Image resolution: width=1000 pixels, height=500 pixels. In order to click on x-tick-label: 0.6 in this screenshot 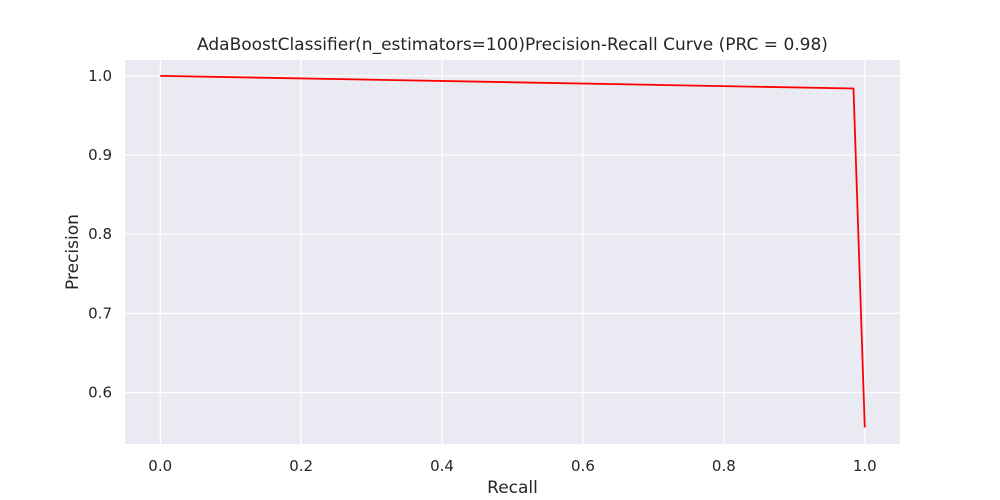, I will do `click(583, 466)`.